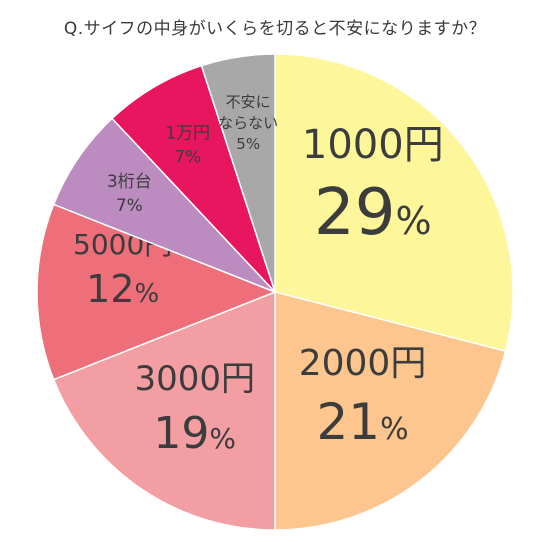 This screenshot has height=542, width=550. What do you see at coordinates (248, 144) in the screenshot?
I see `value-label: 5%` at bounding box center [248, 144].